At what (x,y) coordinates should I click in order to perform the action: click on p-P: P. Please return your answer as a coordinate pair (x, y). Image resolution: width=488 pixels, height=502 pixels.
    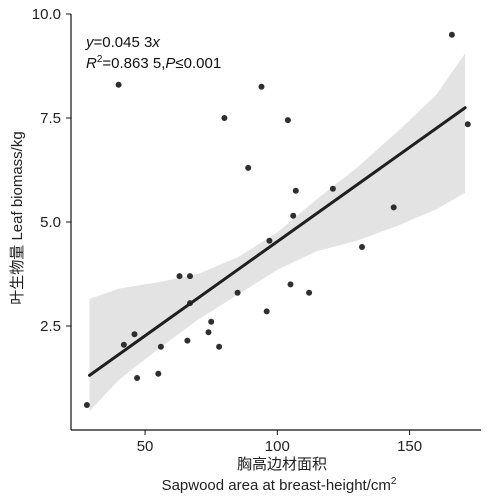
    Looking at the image, I should click on (170, 63).